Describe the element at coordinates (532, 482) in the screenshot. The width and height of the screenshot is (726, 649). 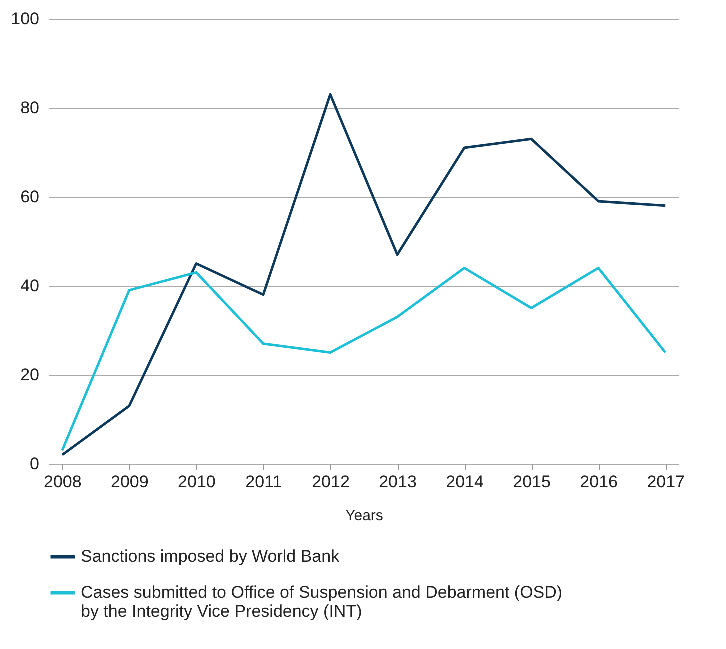
I see `x-tick-label: 2015` at that location.